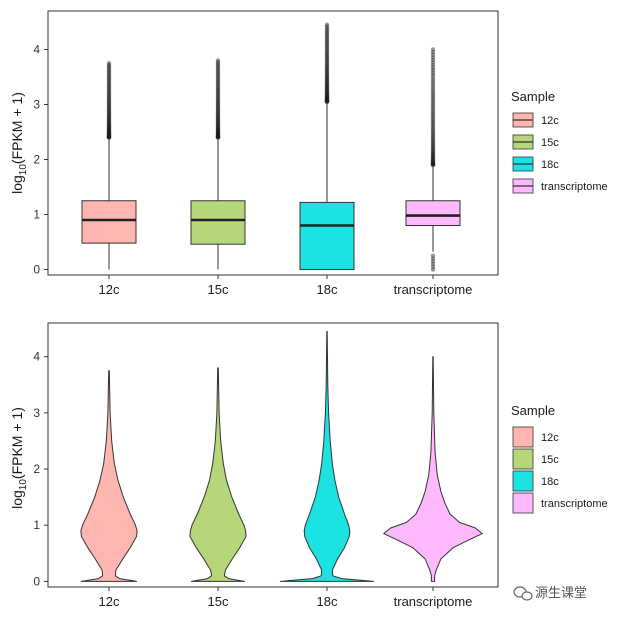 This screenshot has height=619, width=618. I want to click on watermark: 源生课堂, so click(550, 593).